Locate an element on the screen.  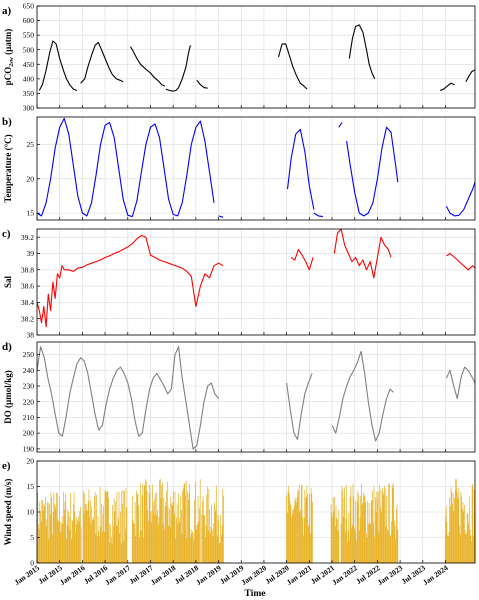
y-tick-label: 200 is located at coordinates (29, 433).